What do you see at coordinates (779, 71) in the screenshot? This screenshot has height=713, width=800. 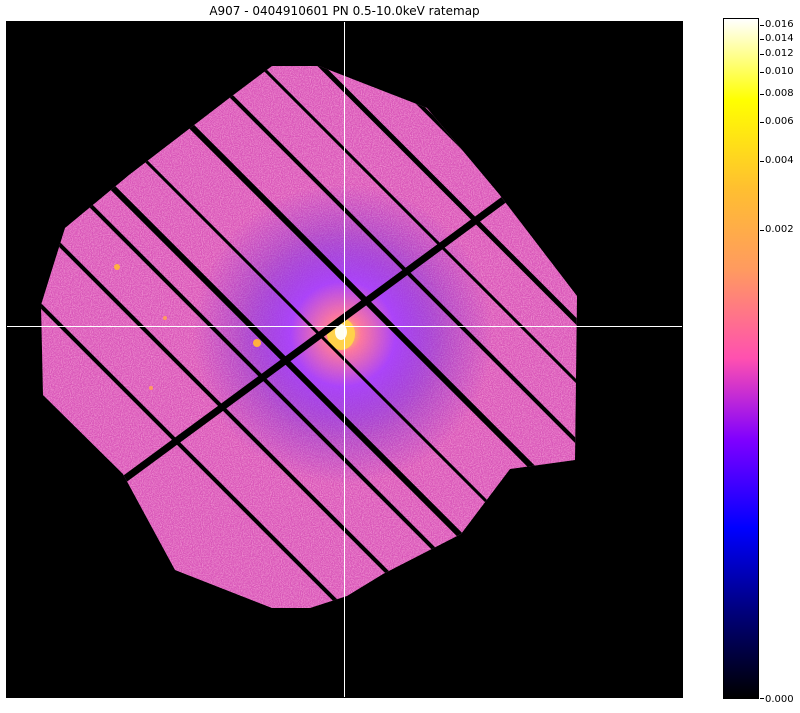 I see `colorbar-label: 0.010` at bounding box center [779, 71].